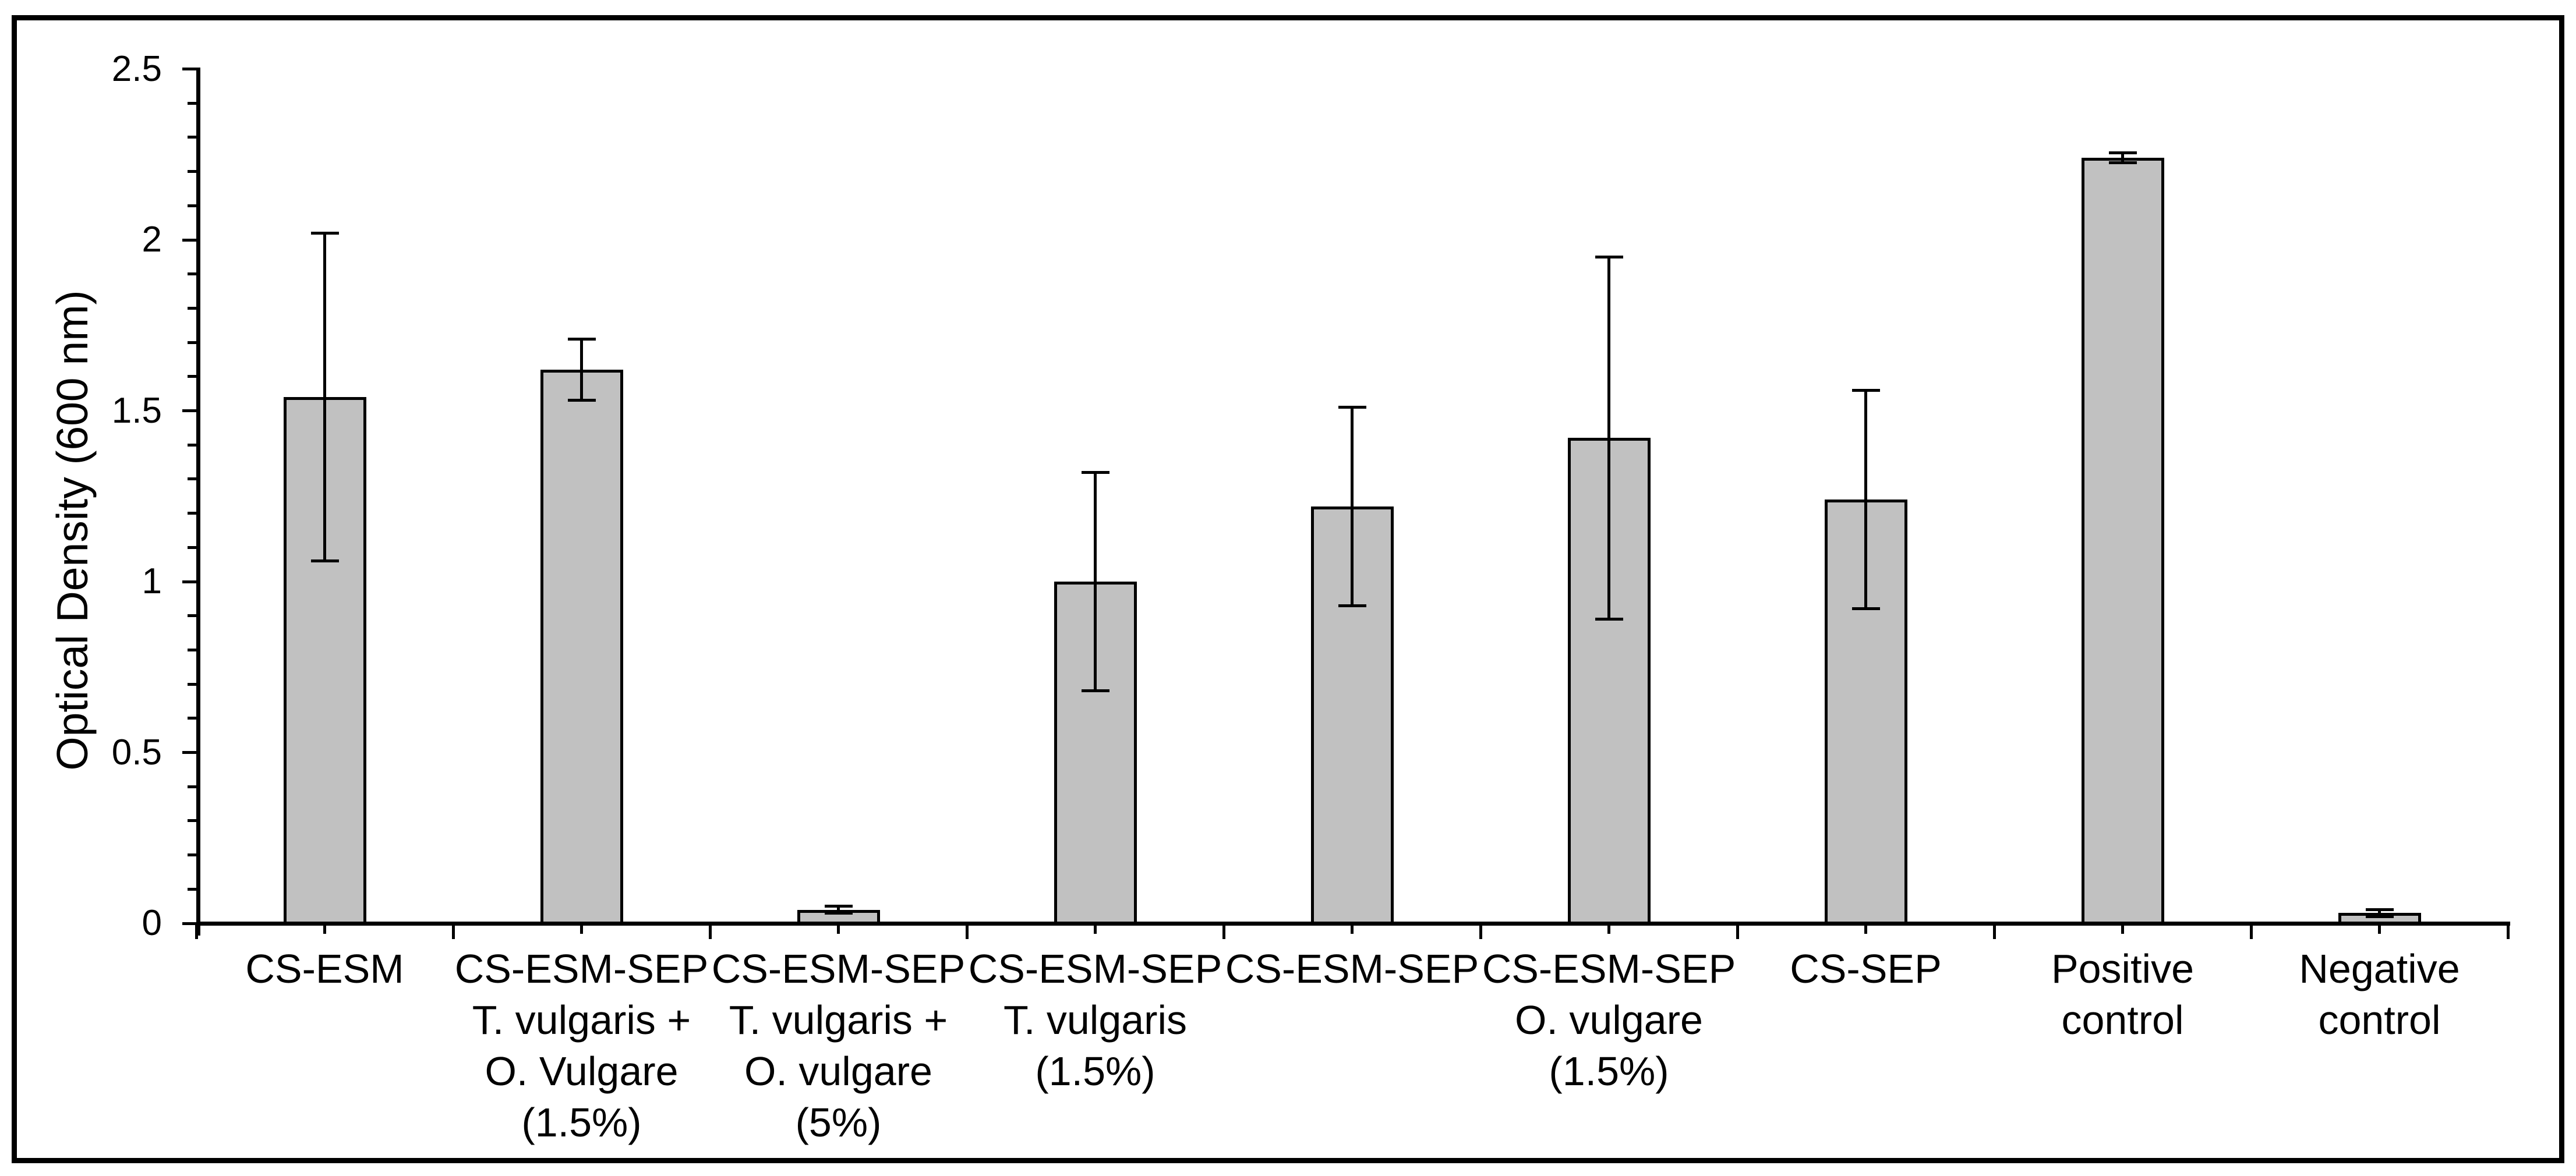 This screenshot has width=2576, height=1176. Describe the element at coordinates (838, 1045) in the screenshot. I see `category-label-2: CS-ESM-SEP T. vulgaris + O. vulgare (5%)` at that location.